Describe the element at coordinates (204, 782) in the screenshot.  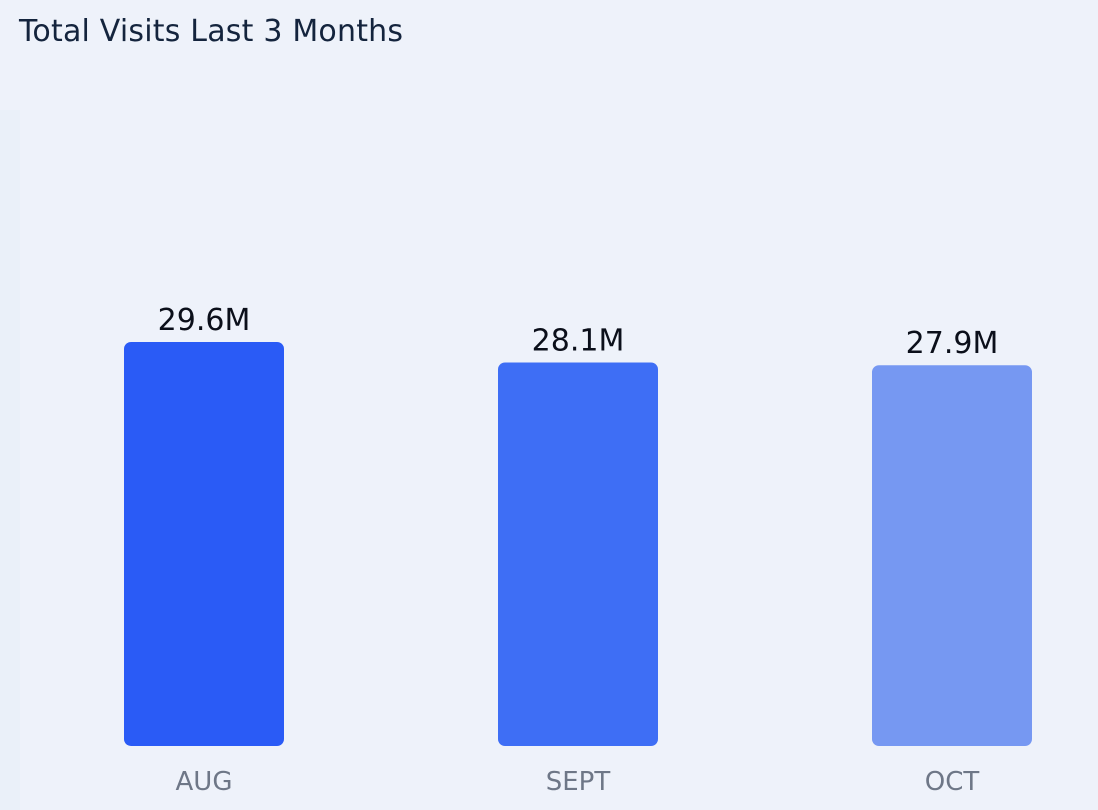
I see `x-tick-label-aug: AUG` at that location.